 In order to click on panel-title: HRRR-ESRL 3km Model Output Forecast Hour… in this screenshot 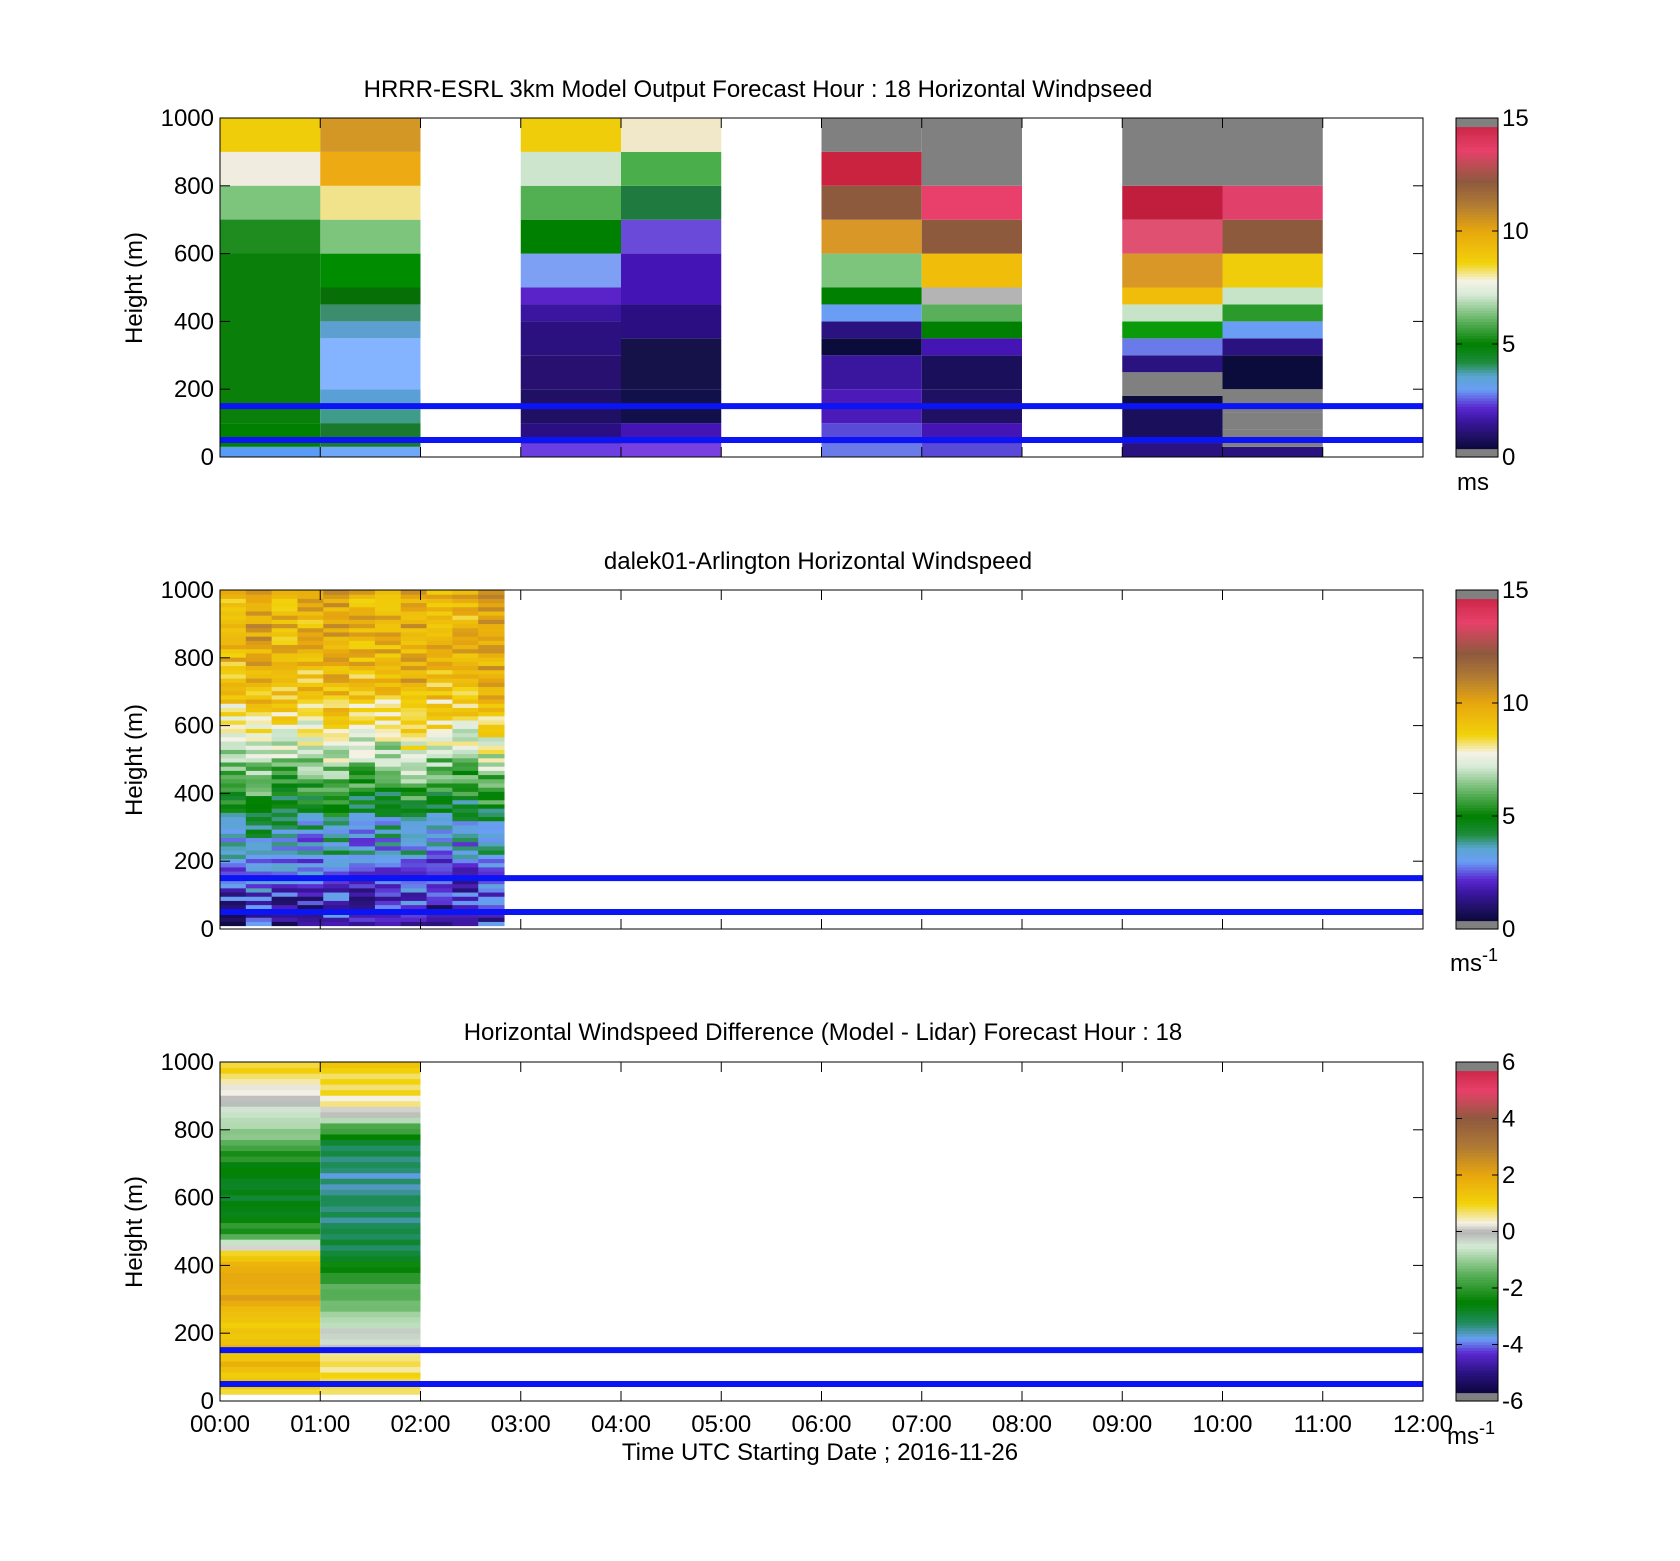, I will do `click(758, 89)`.